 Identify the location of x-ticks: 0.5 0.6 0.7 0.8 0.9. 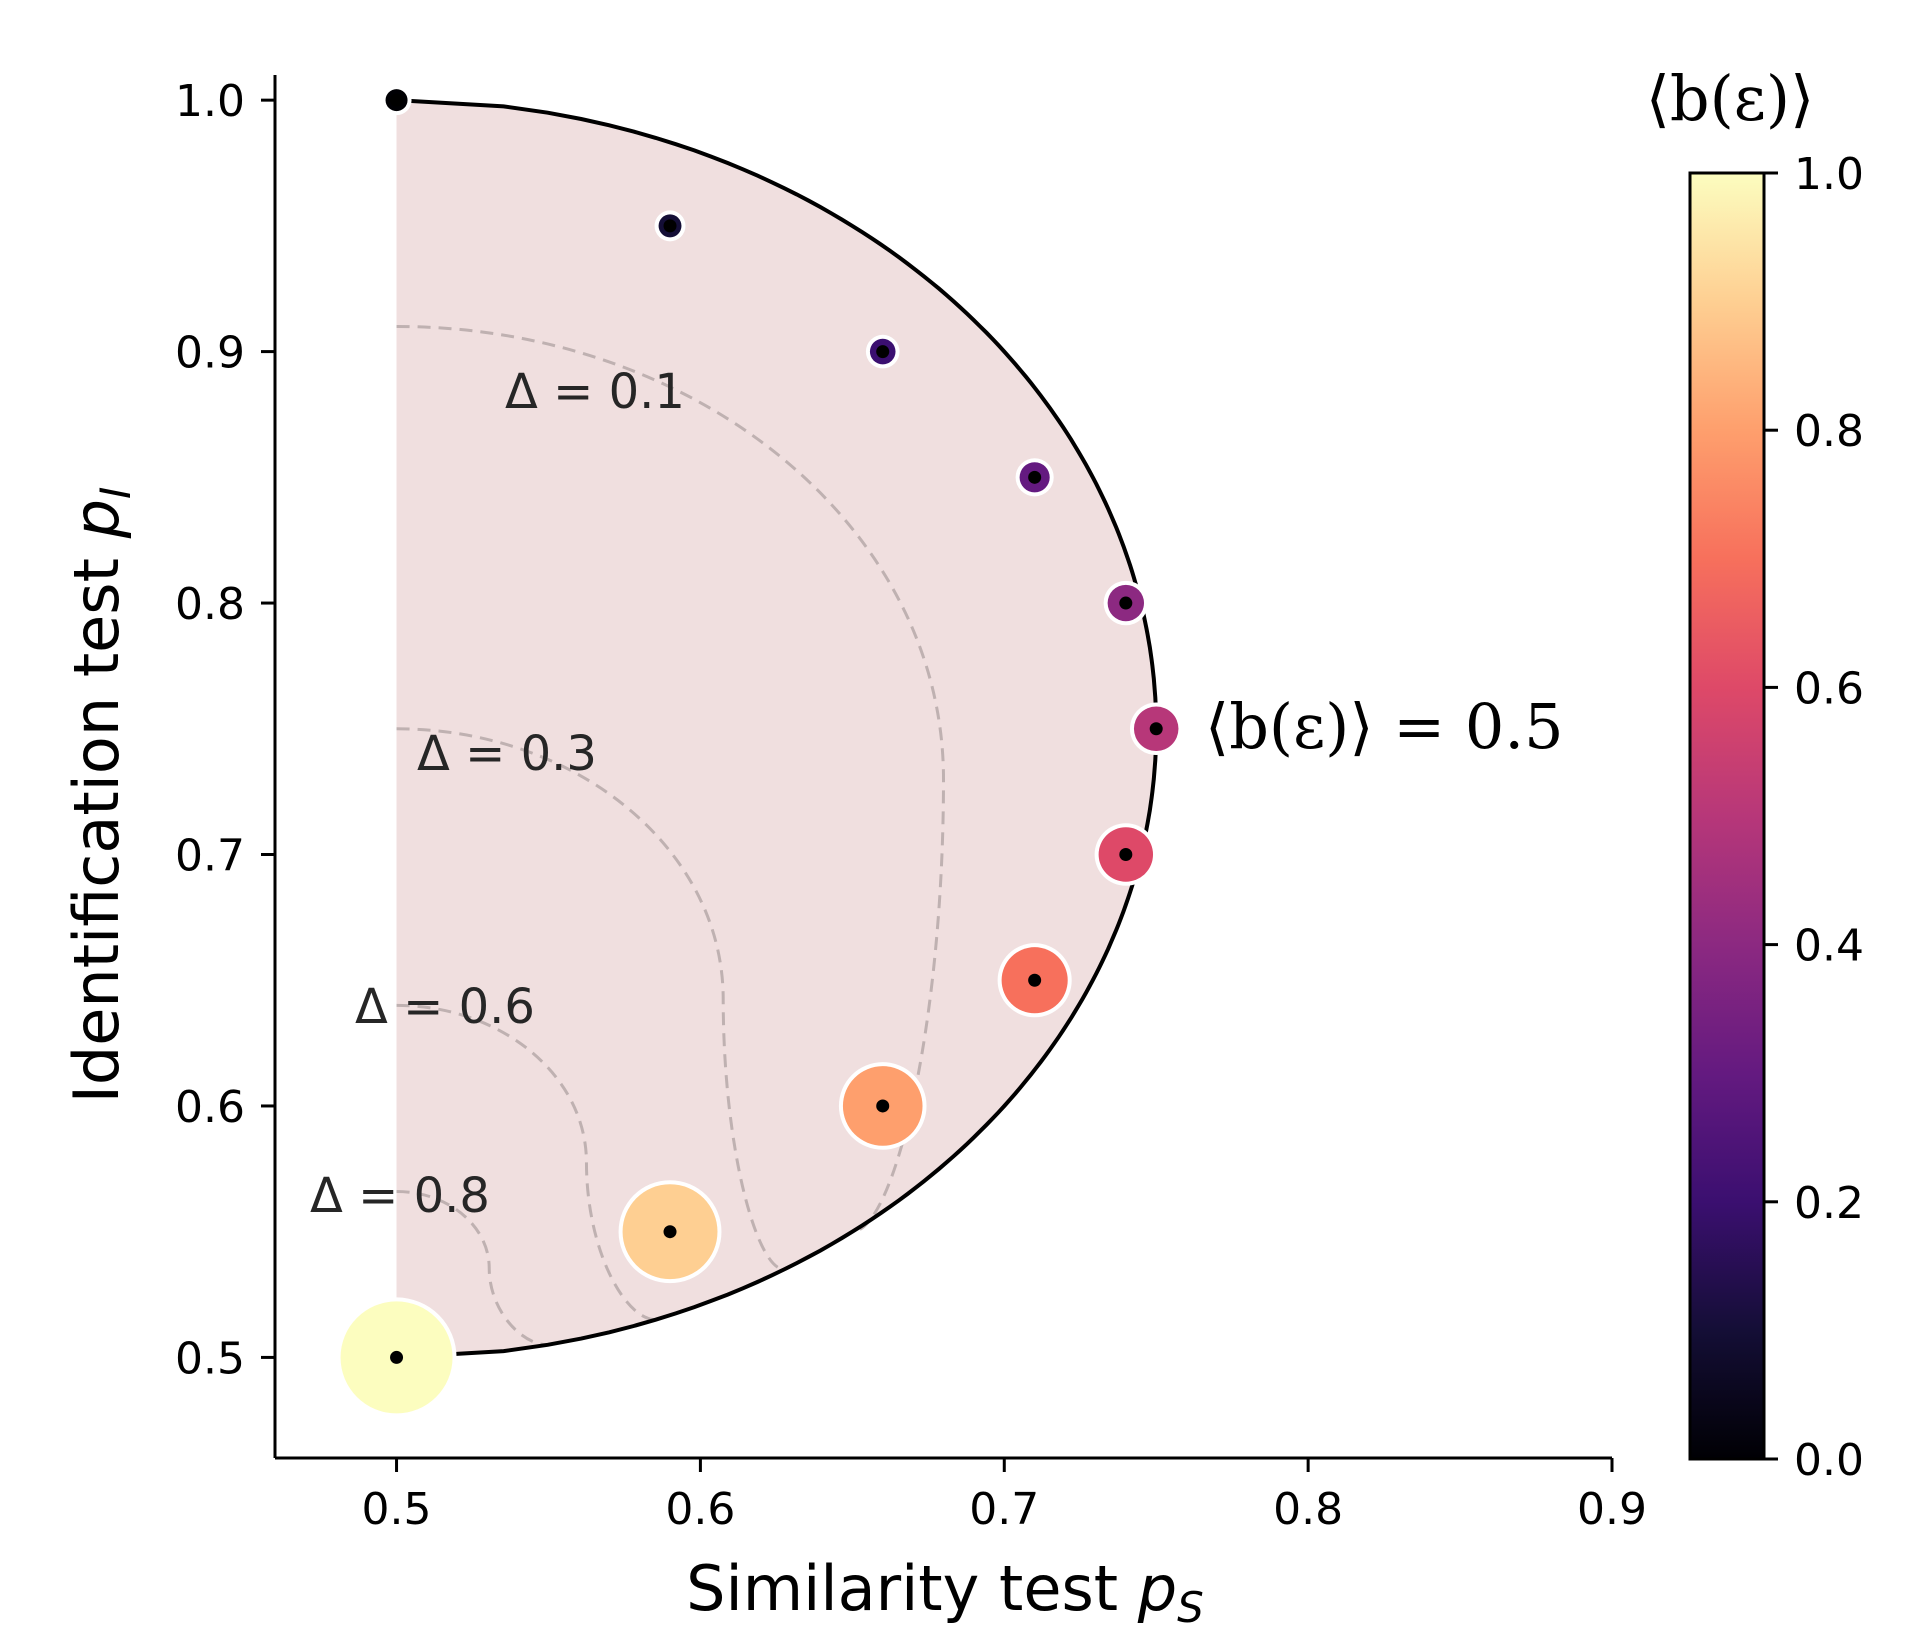
(1004, 1496).